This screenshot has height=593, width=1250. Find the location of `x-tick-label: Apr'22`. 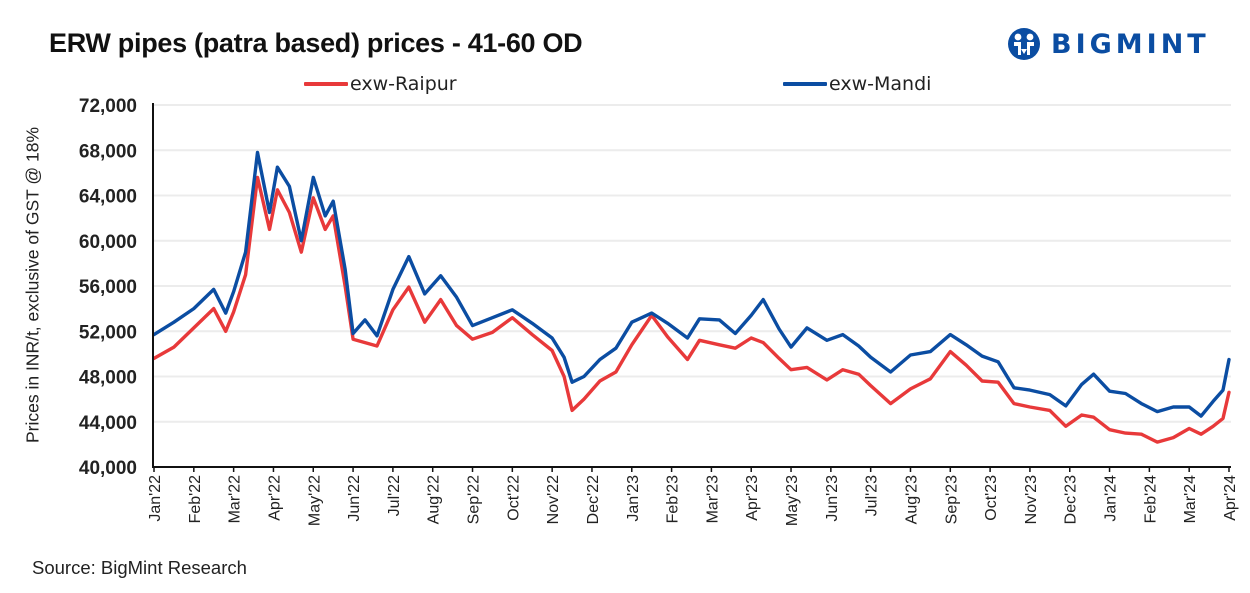

x-tick-label: Apr'22 is located at coordinates (274, 498).